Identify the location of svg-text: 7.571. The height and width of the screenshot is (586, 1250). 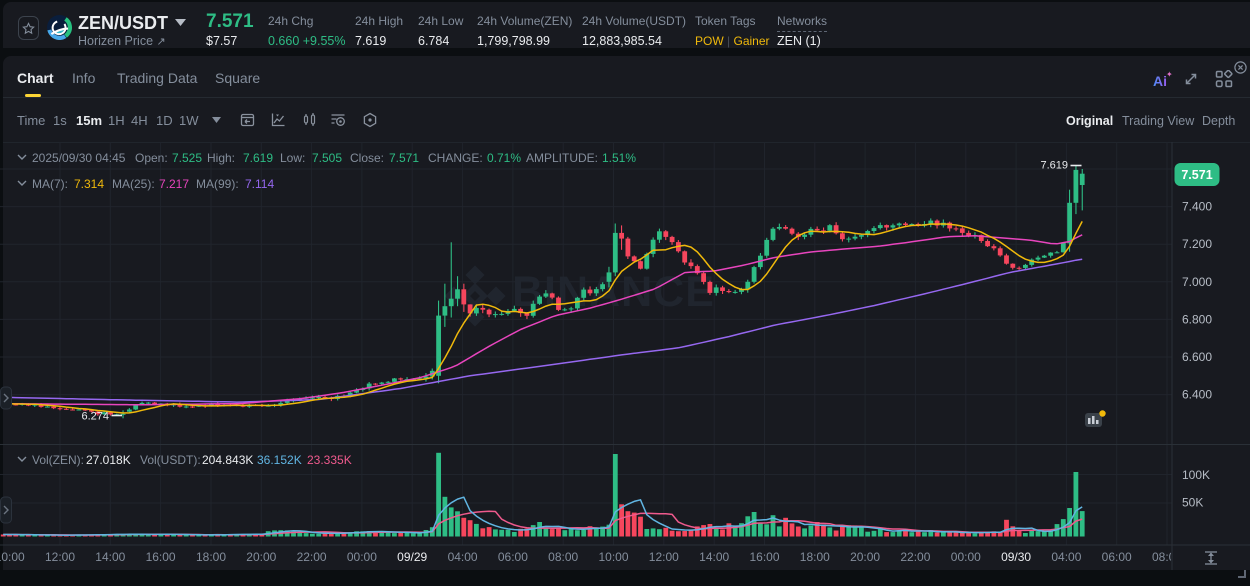
(1196, 175).